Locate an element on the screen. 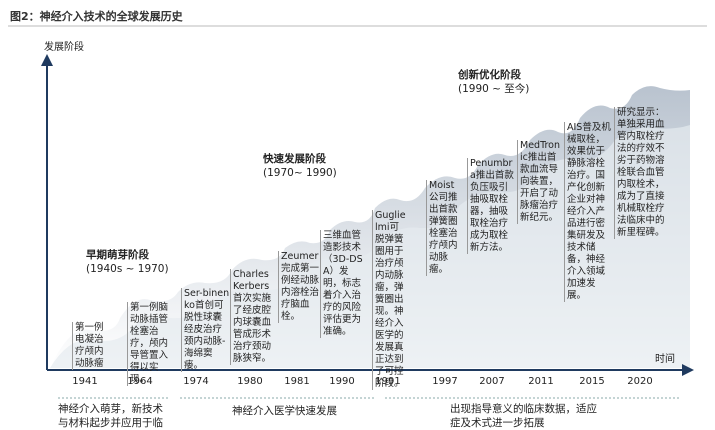 The height and width of the screenshot is (430, 715). year-label: 2015 is located at coordinates (592, 381).